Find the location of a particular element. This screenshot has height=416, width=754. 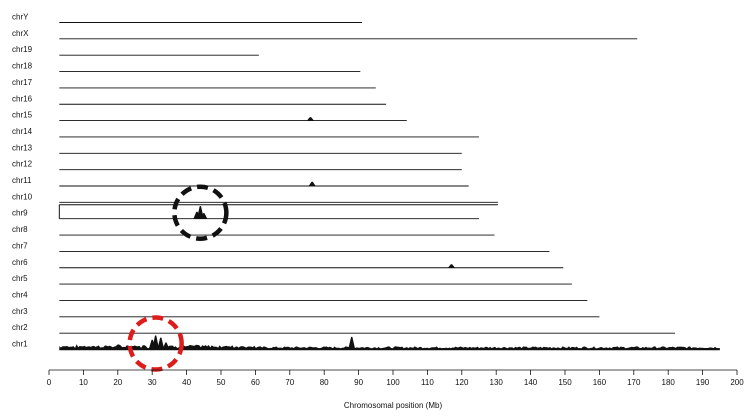

chromosome-label-chr3: chr3 is located at coordinates (20, 311).